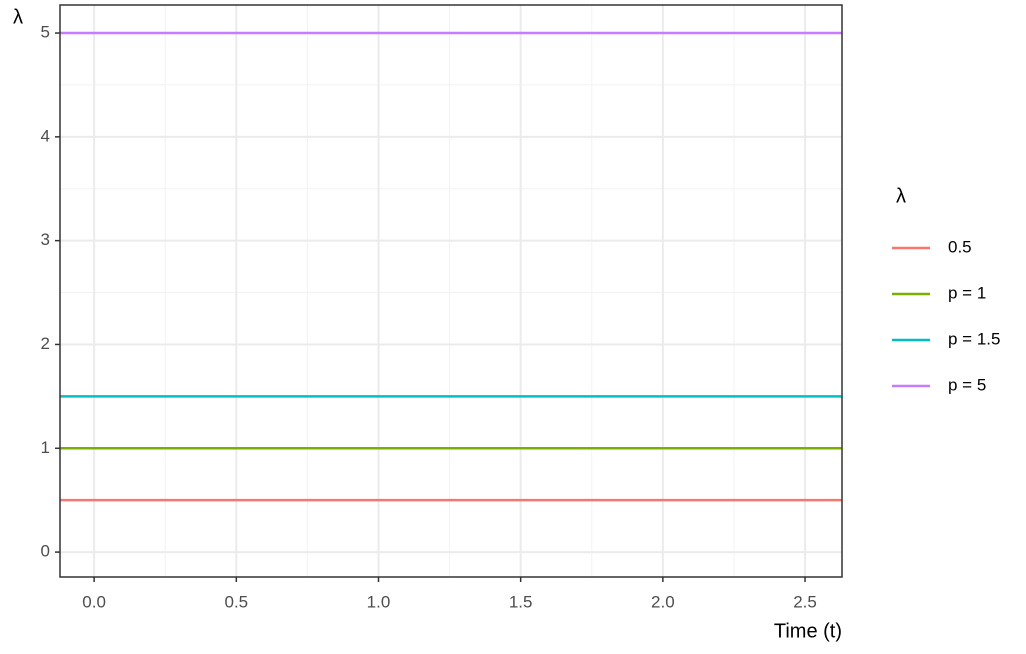  Describe the element at coordinates (18, 17) in the screenshot. I see `y-axis-label: λ` at that location.